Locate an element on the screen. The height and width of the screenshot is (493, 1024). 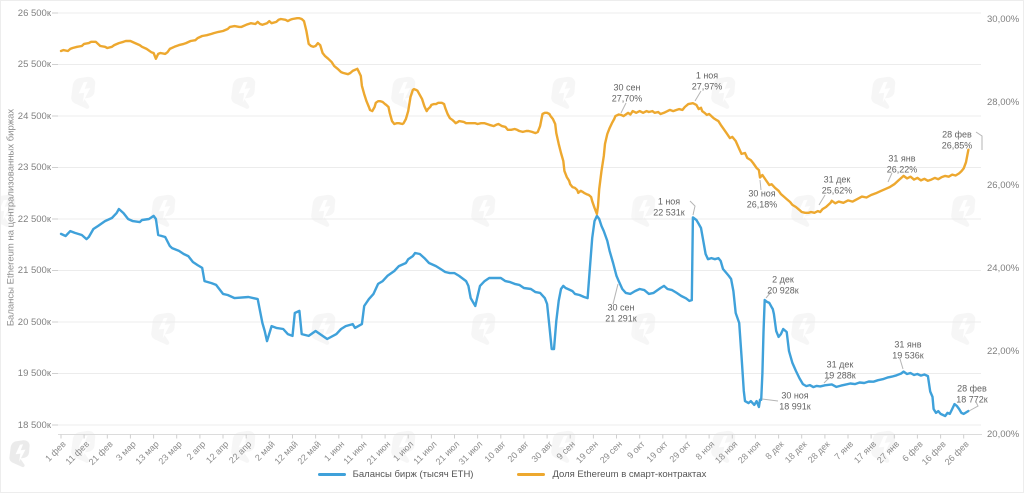
annotation-value: 19 536к is located at coordinates (908, 355).